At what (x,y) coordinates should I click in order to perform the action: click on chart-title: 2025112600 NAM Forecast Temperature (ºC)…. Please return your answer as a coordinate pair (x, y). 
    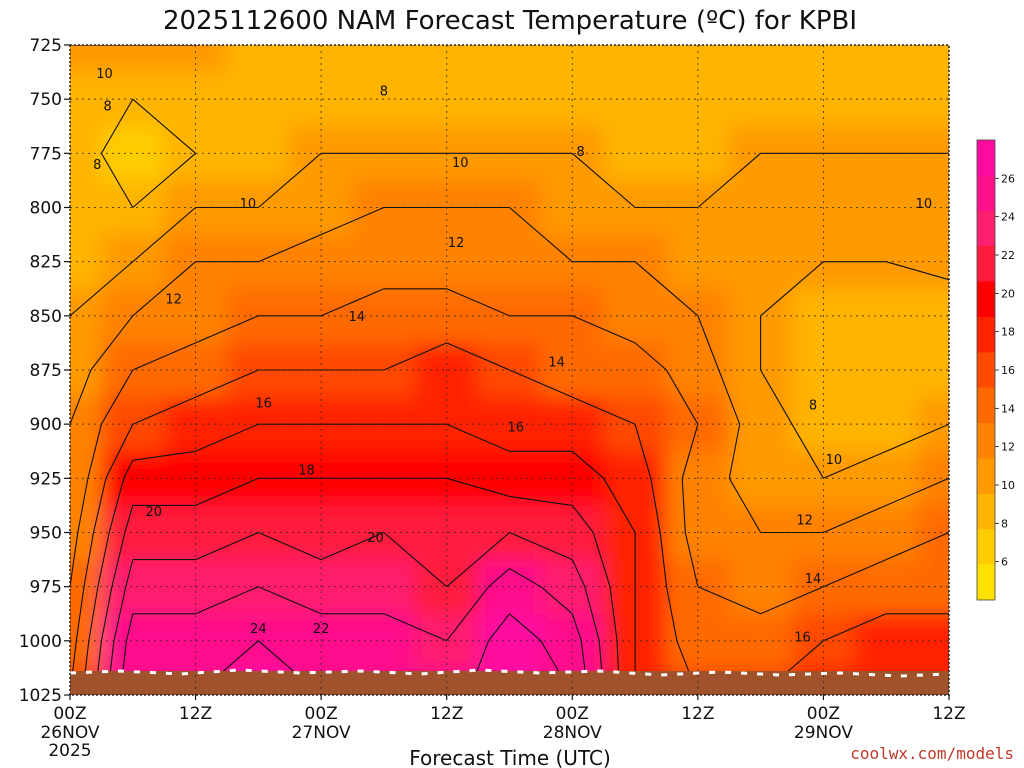
    Looking at the image, I should click on (510, 21).